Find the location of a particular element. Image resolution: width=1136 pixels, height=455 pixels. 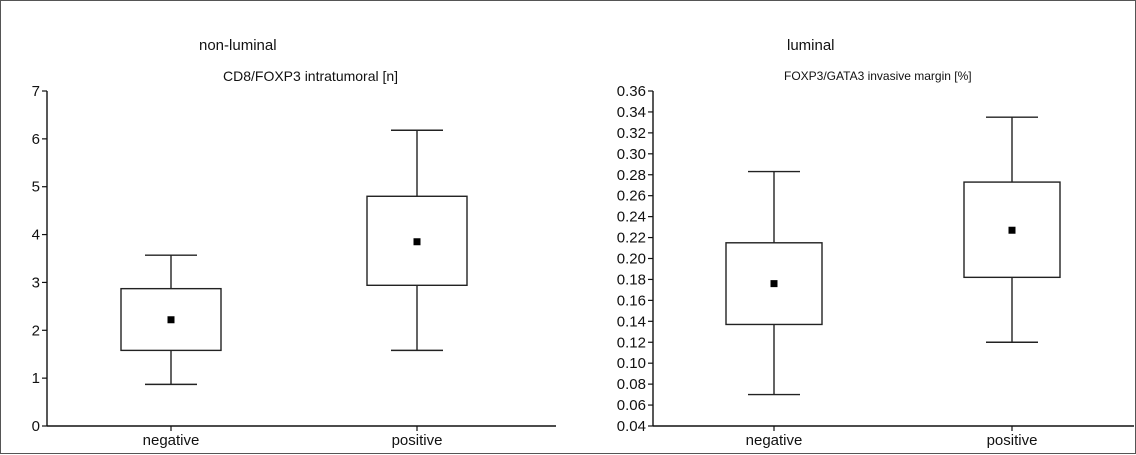

panel2-center-marker-negative is located at coordinates (774, 284).